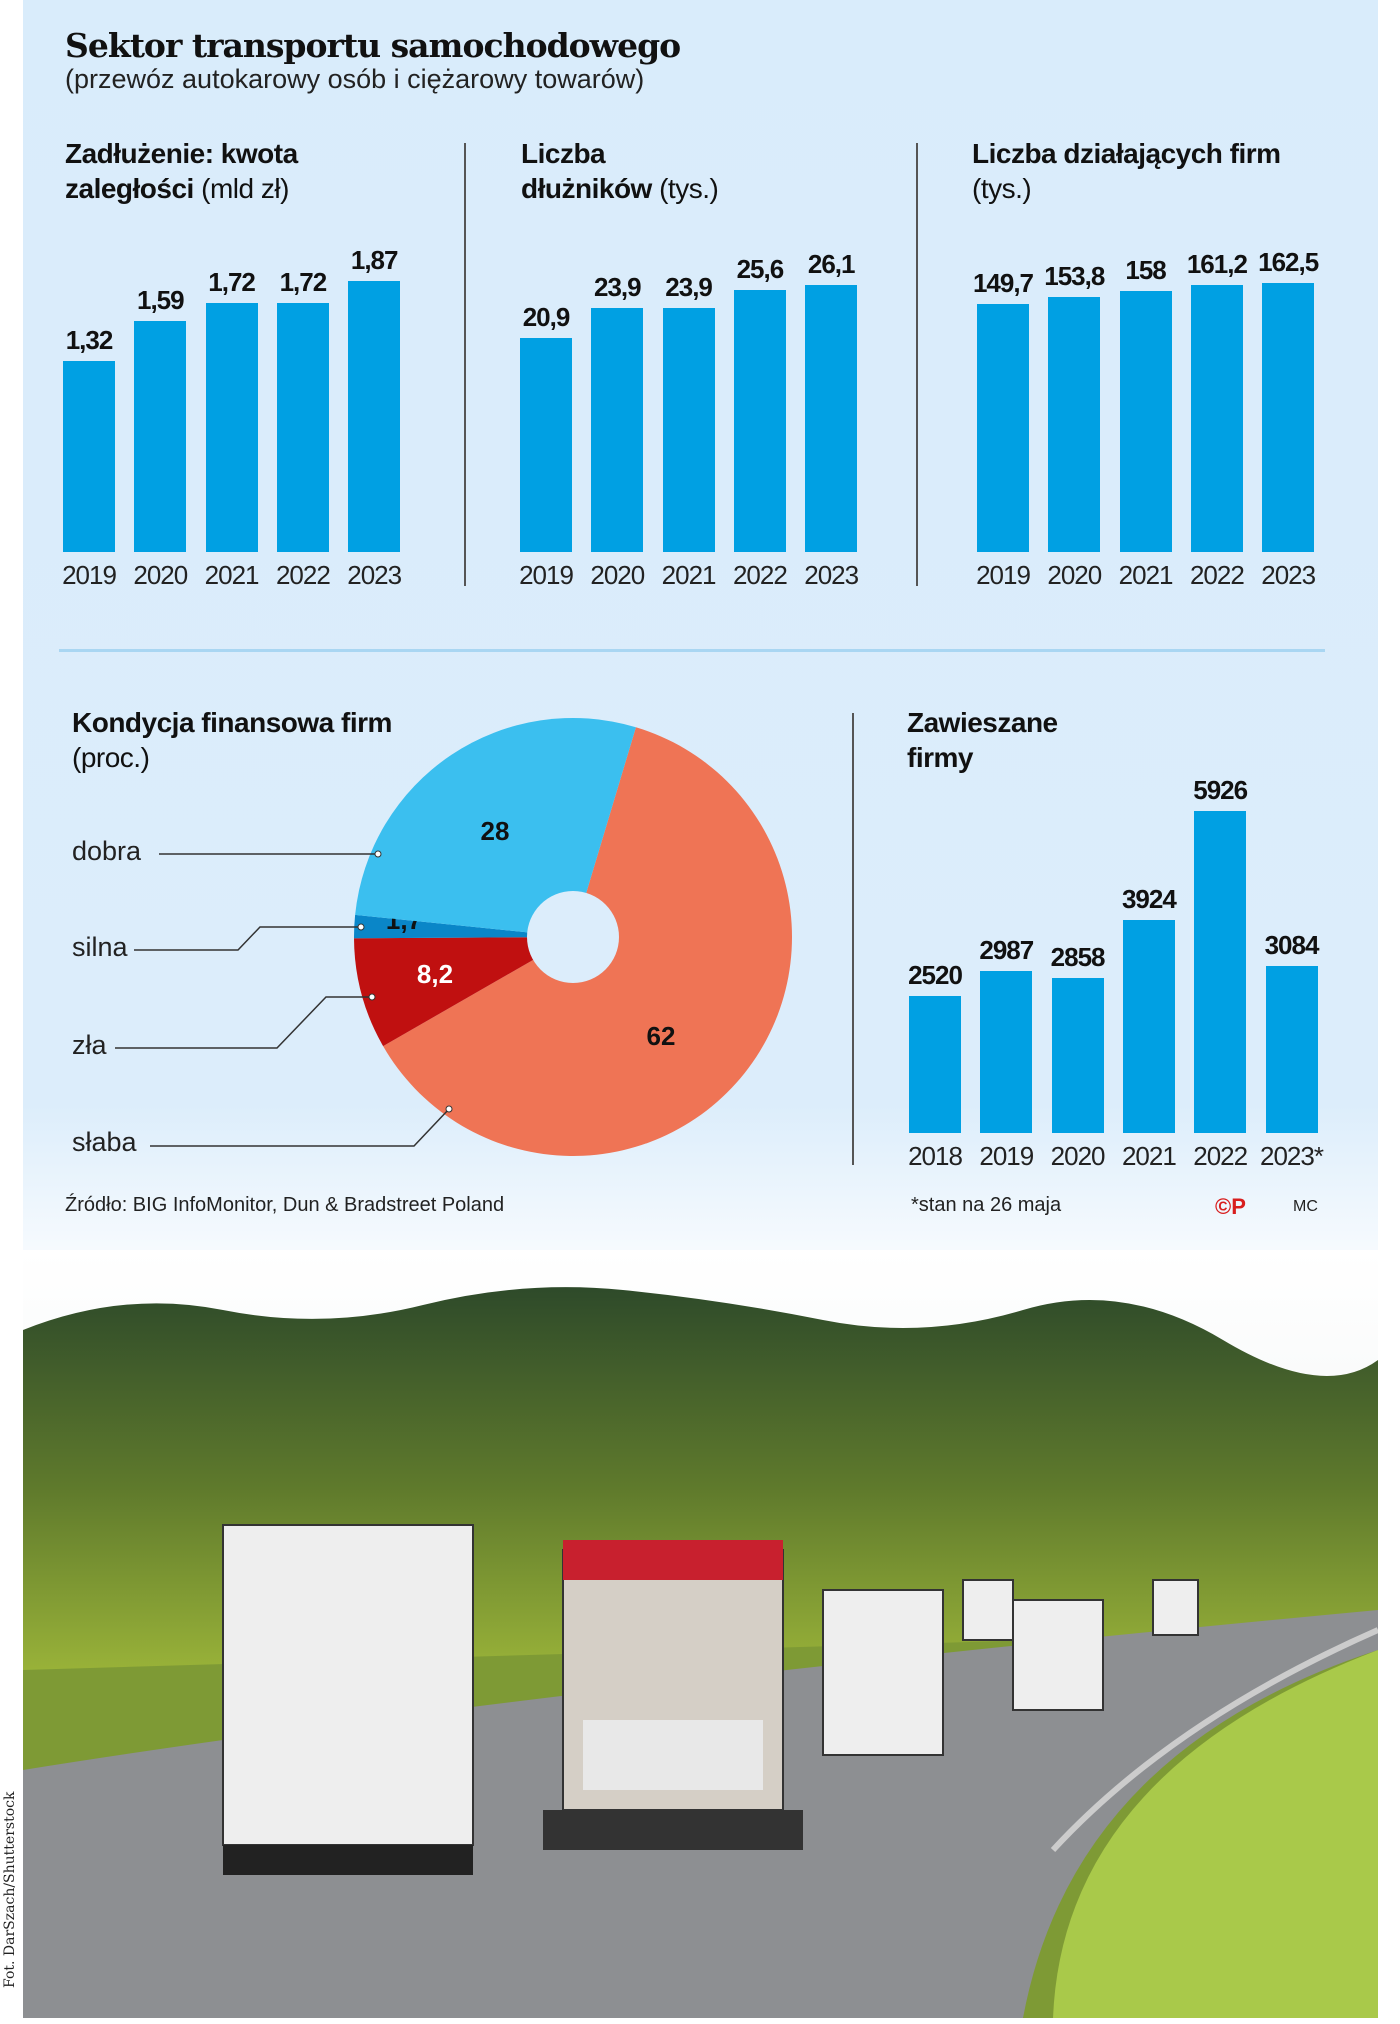  What do you see at coordinates (1217, 264) in the screenshot?
I see `bar-value-label: 161,2` at bounding box center [1217, 264].